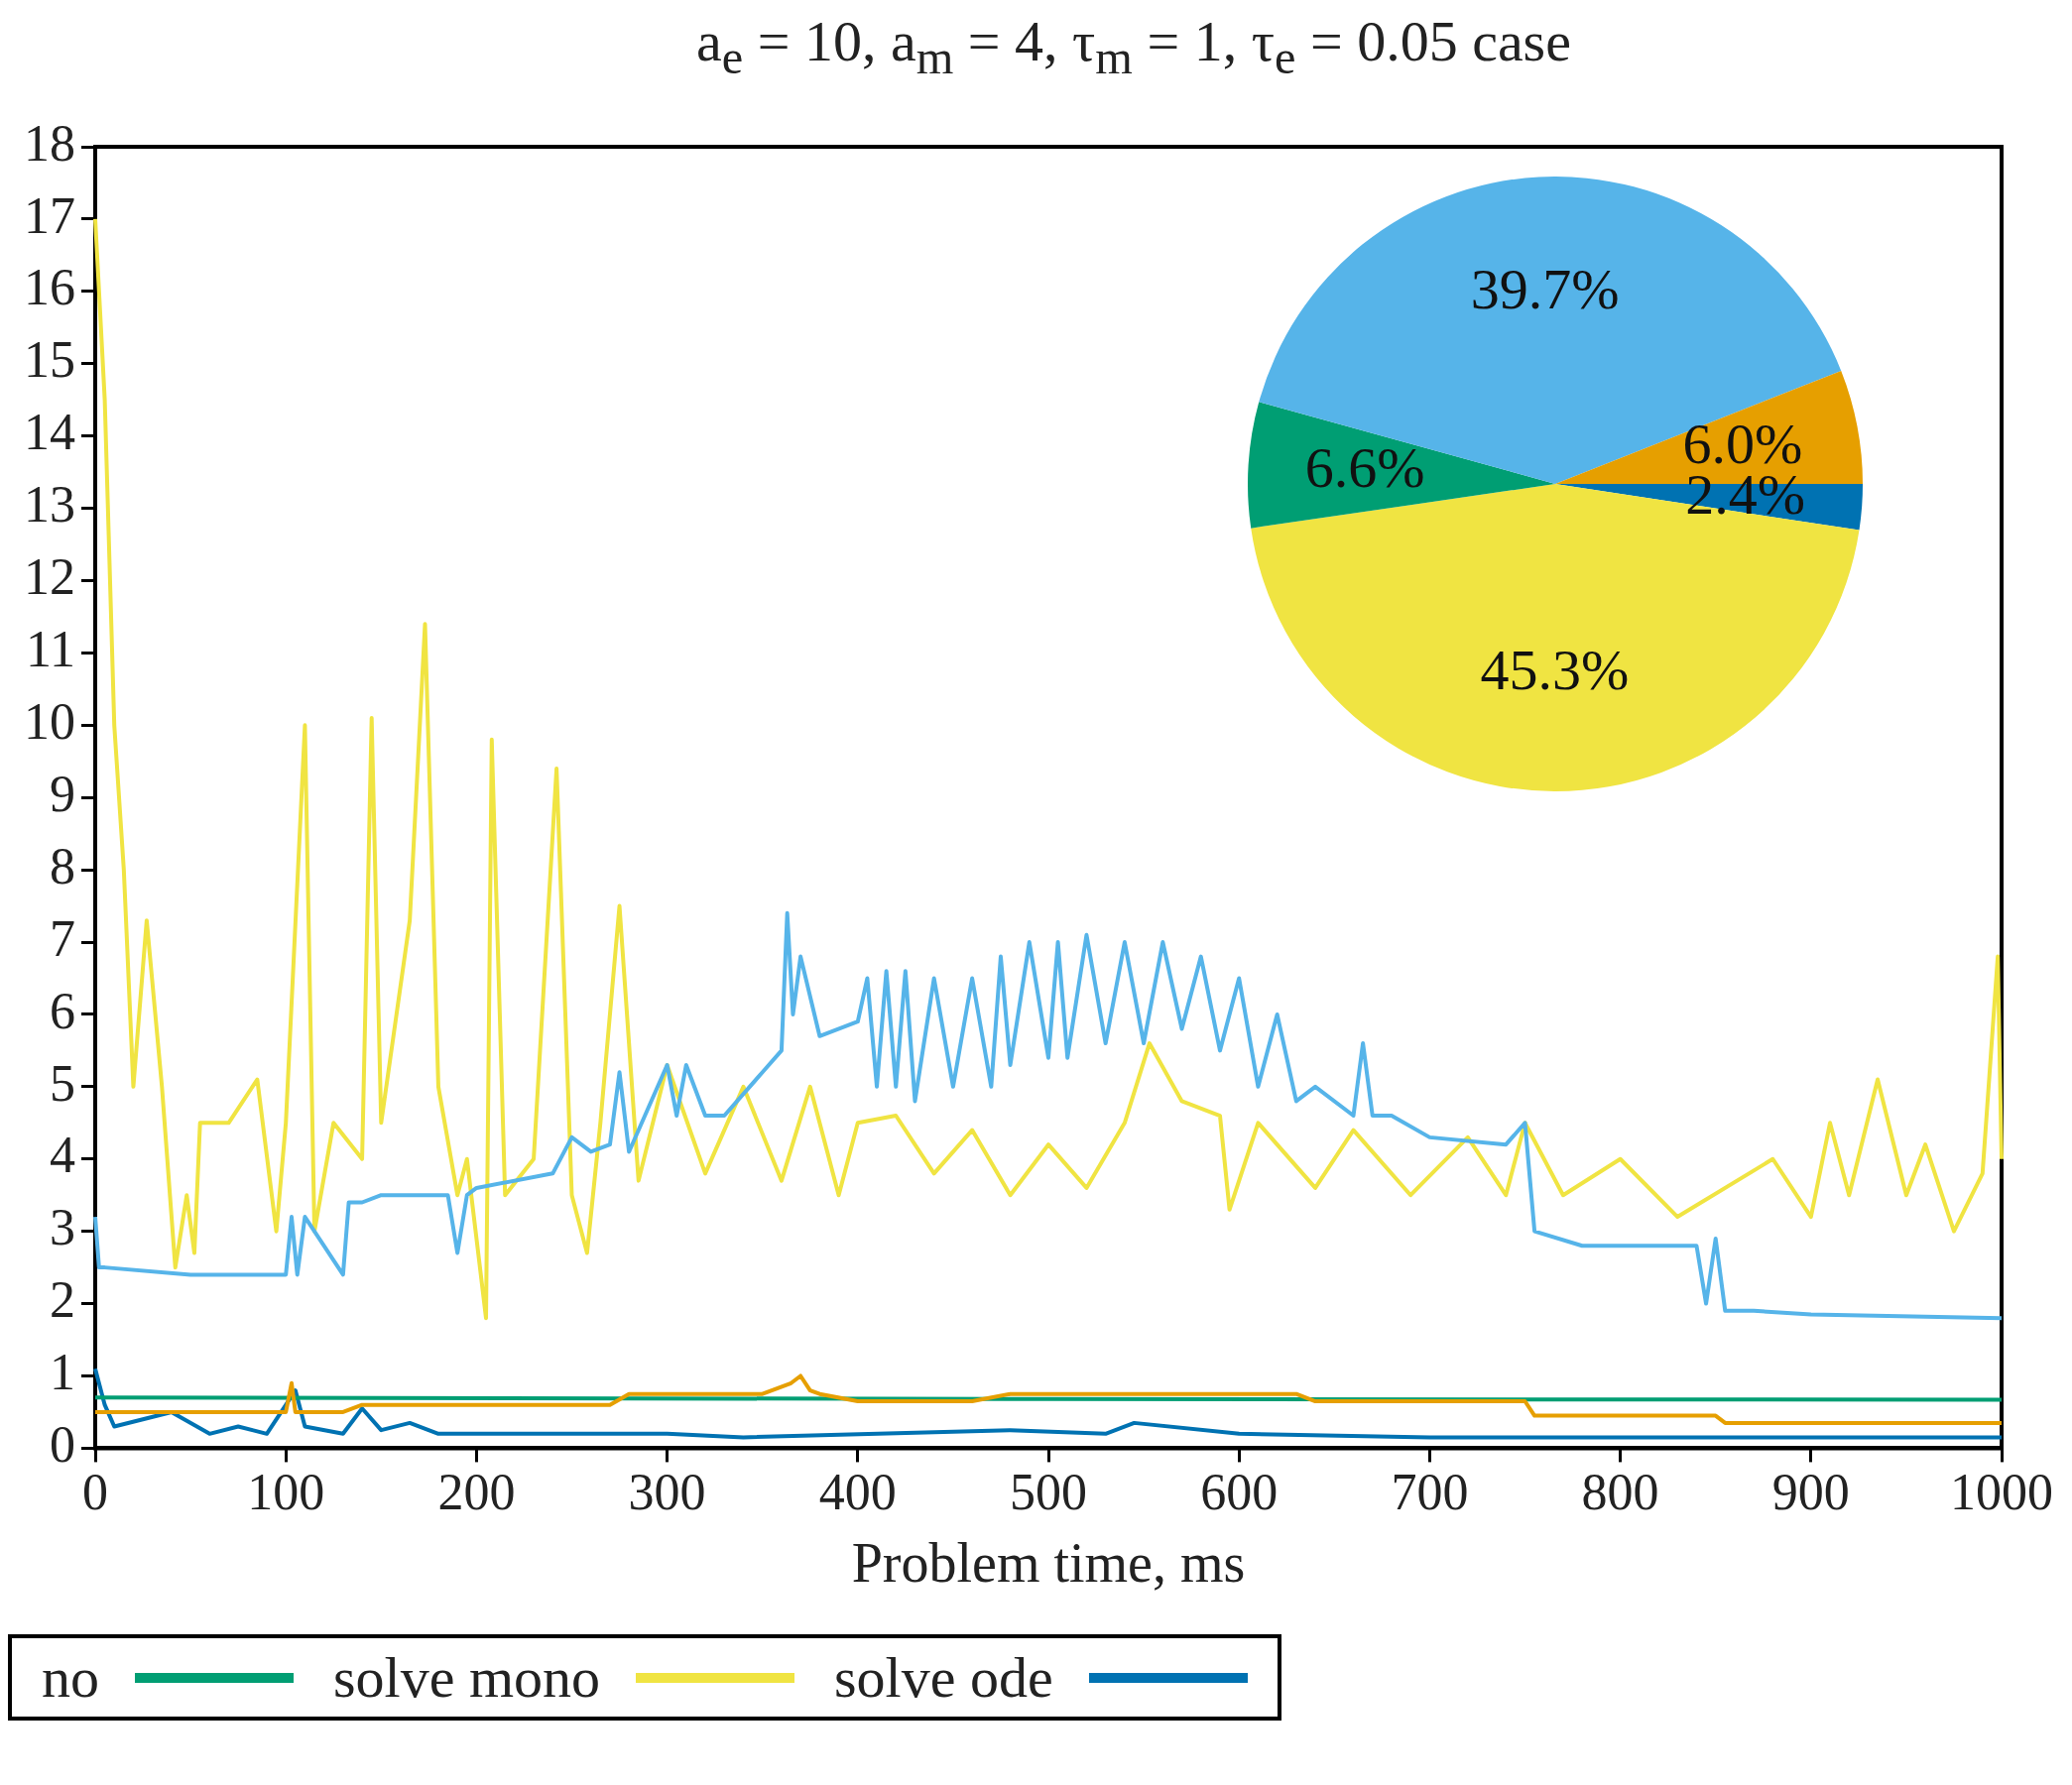 Image resolution: width=2072 pixels, height=1785 pixels. What do you see at coordinates (1364, 468) in the screenshot?
I see `data-label: 6.6%` at bounding box center [1364, 468].